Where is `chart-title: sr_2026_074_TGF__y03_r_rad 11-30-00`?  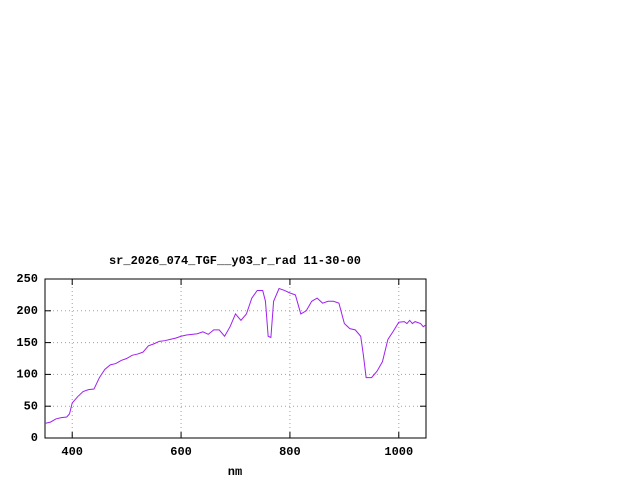 chart-title: sr_2026_074_TGF__y03_r_rad 11-30-00 is located at coordinates (235, 261).